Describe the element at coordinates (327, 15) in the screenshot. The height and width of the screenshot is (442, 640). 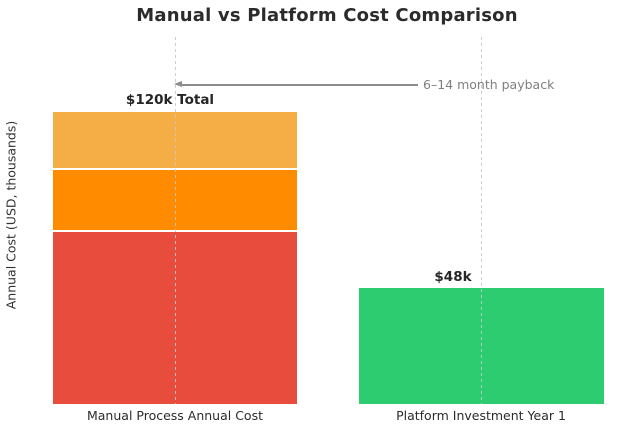
I see `chart-title: Manual vs Platform Cost Comparison` at that location.